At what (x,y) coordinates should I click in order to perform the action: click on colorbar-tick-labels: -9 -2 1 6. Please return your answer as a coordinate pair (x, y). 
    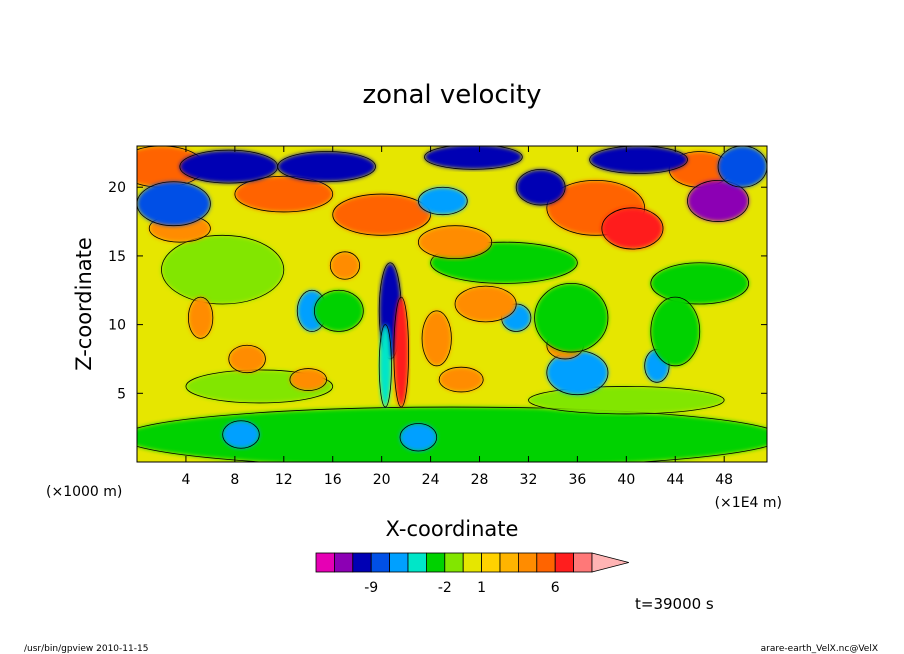
    Looking at the image, I should click on (462, 588).